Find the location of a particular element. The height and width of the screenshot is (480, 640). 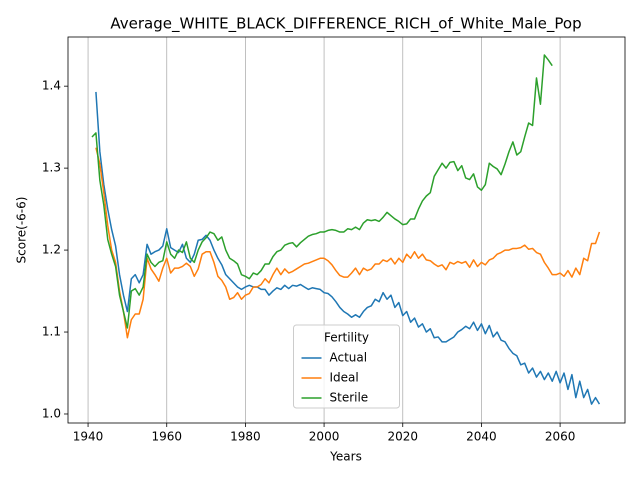

legend-box is located at coordinates (346, 366).